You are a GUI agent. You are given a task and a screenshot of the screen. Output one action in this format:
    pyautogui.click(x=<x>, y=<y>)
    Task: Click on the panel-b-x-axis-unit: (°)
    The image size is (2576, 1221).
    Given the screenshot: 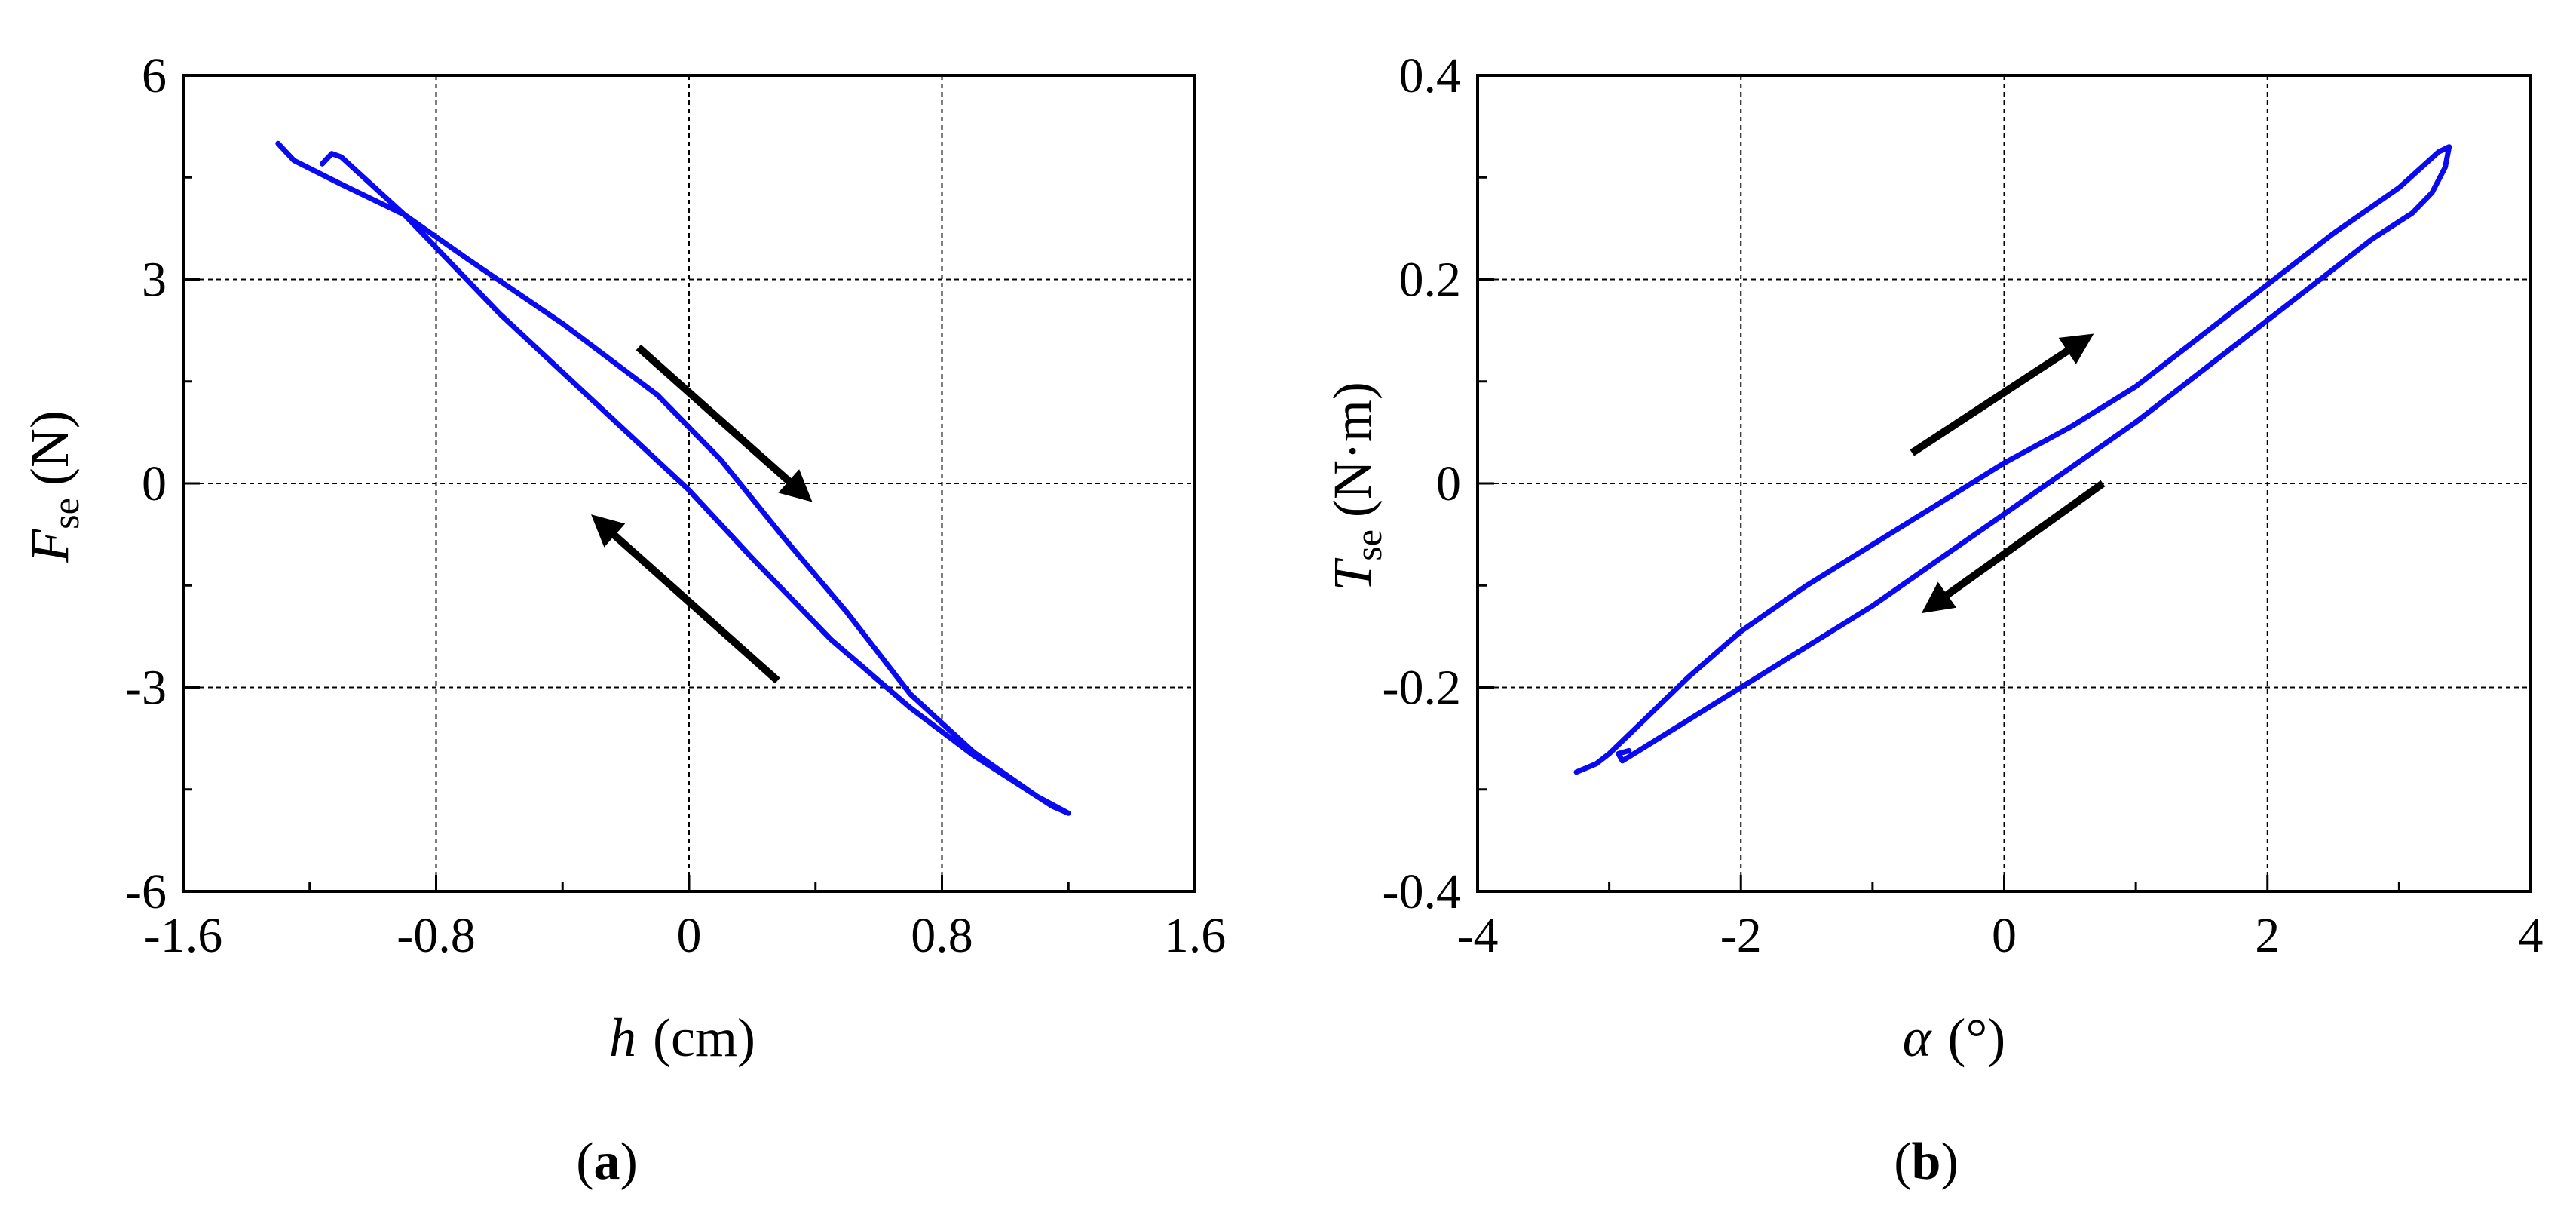 What is the action you would take?
    pyautogui.click(x=1977, y=1038)
    